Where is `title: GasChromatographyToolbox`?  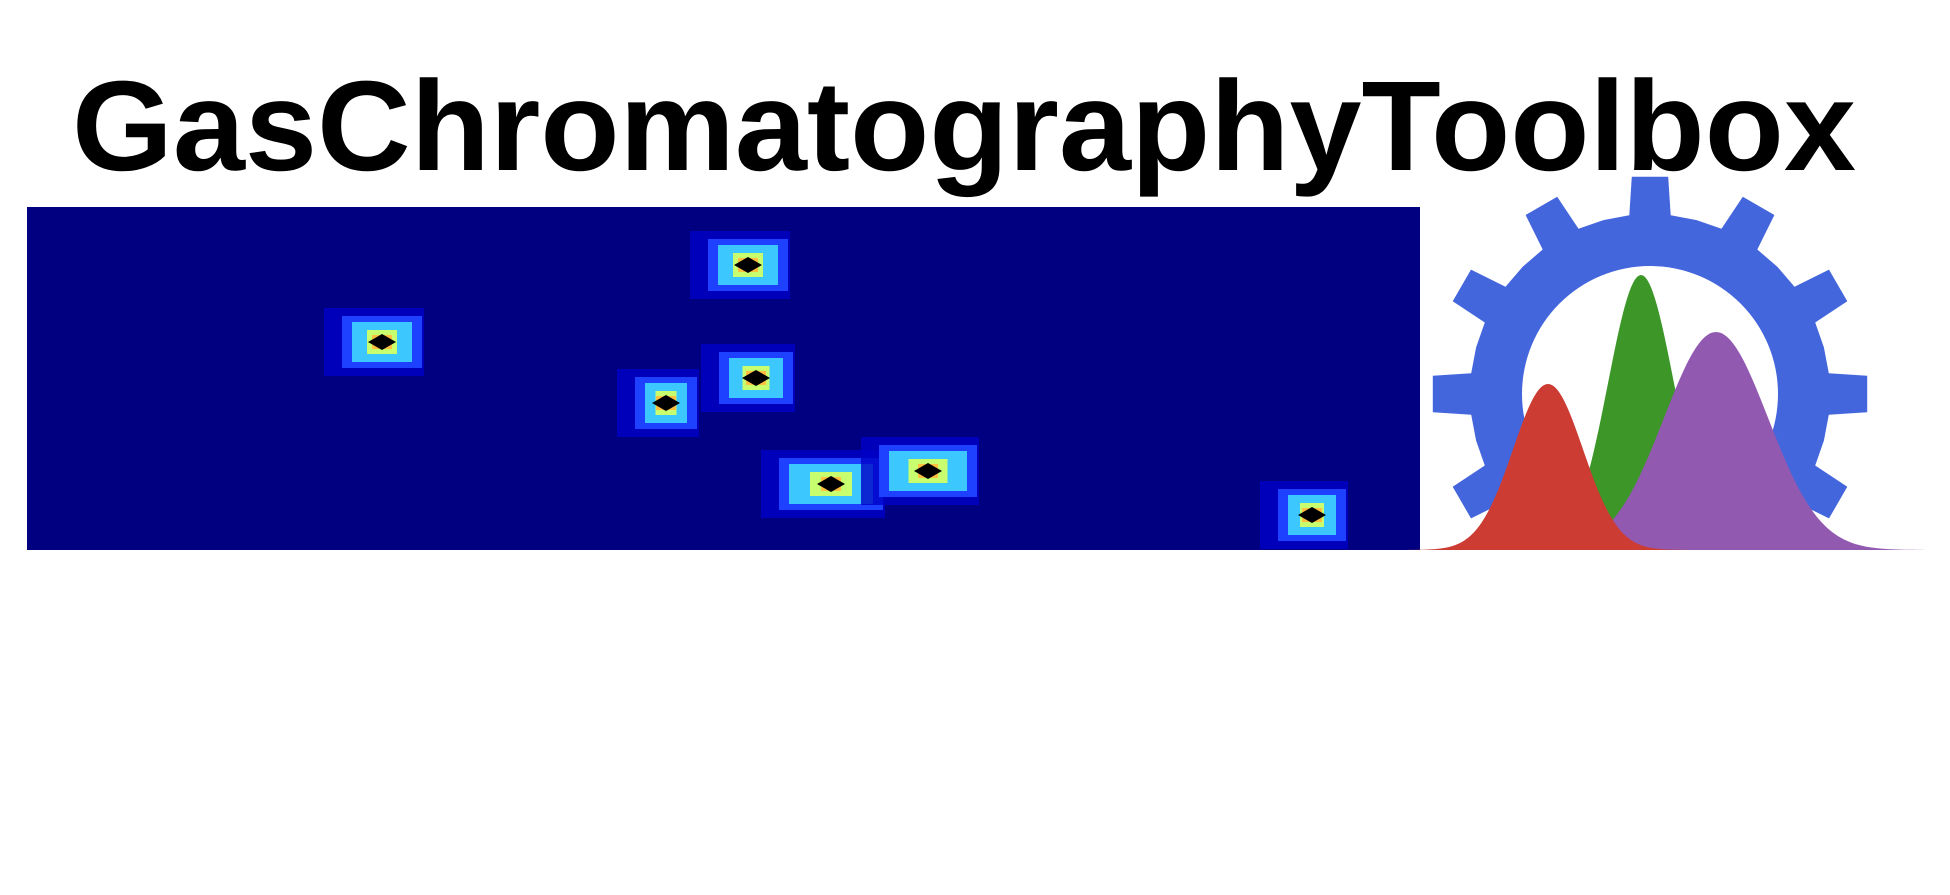
title: GasChromatographyToolbox is located at coordinates (964, 126).